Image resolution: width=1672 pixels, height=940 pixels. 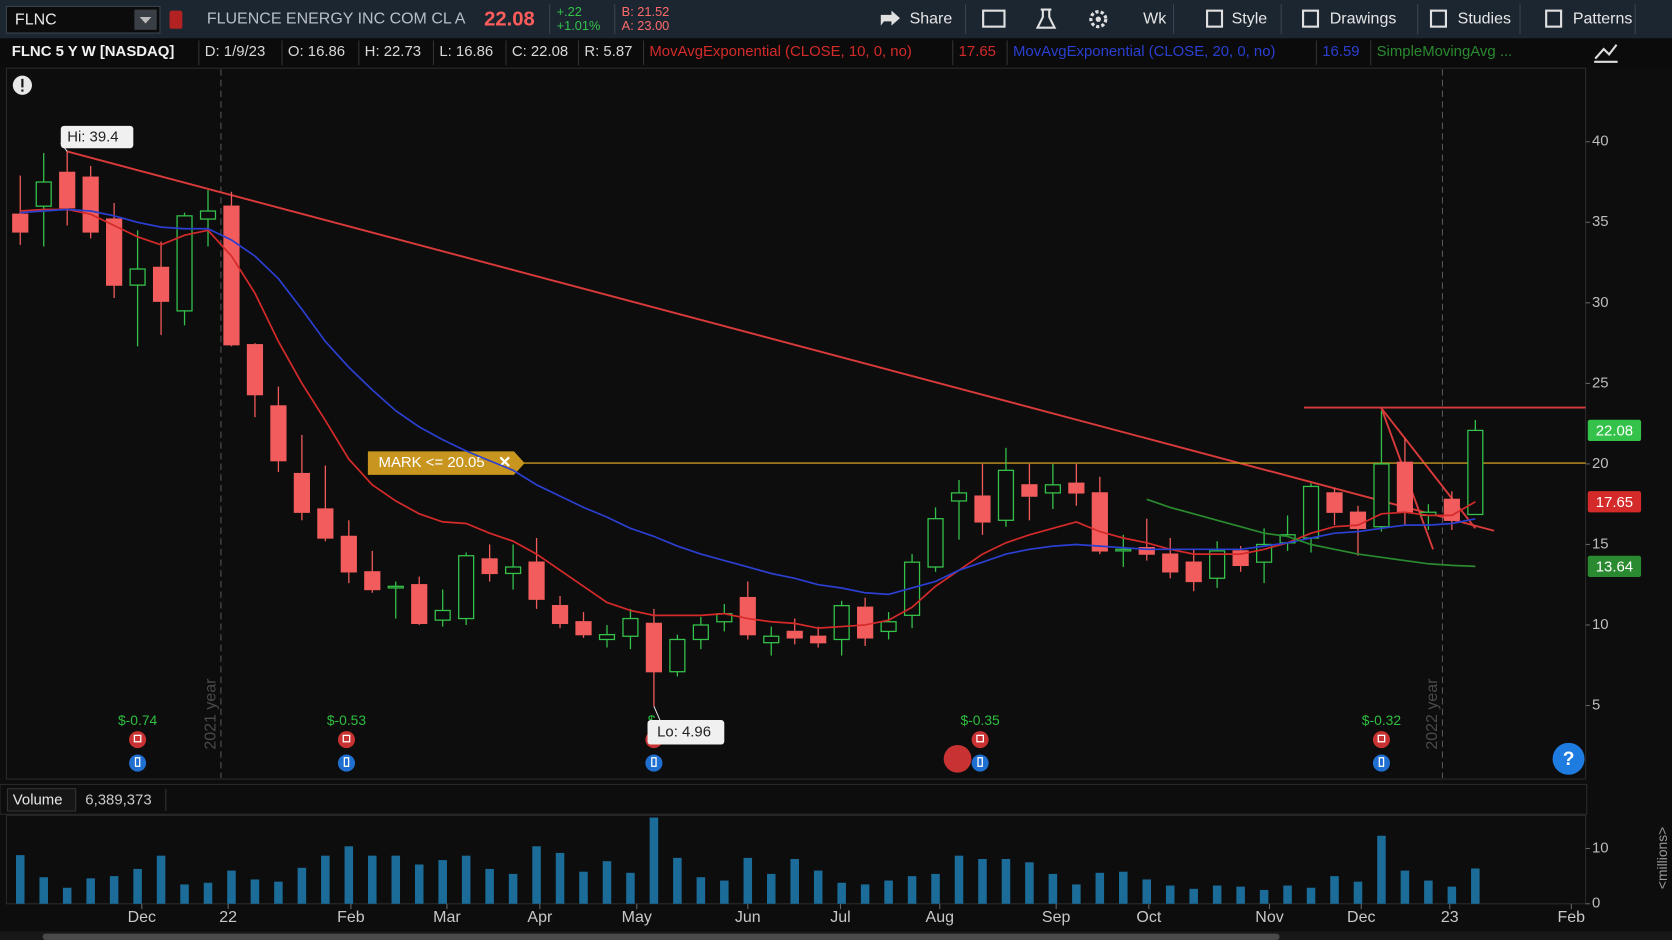 I want to click on icon-glyph, so click(x=1381, y=762).